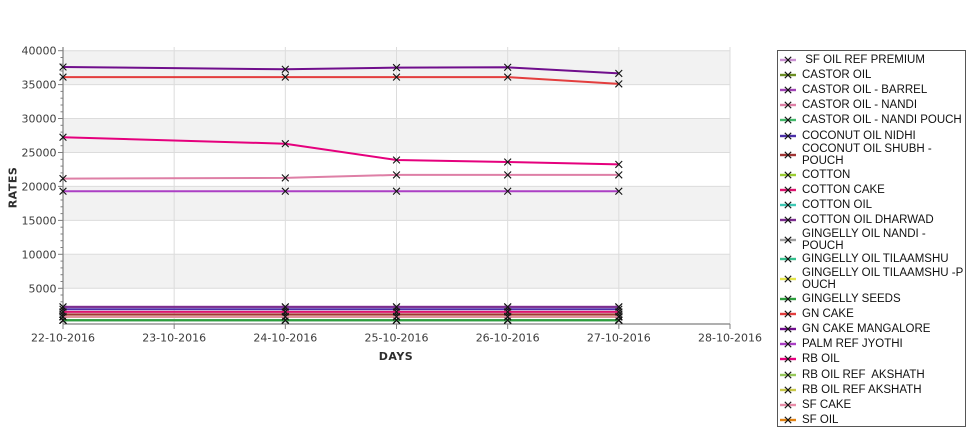 Image resolution: width=975 pixels, height=429 pixels. What do you see at coordinates (866, 329) in the screenshot?
I see `legend-item-label: GN CAKE MANGALORE` at bounding box center [866, 329].